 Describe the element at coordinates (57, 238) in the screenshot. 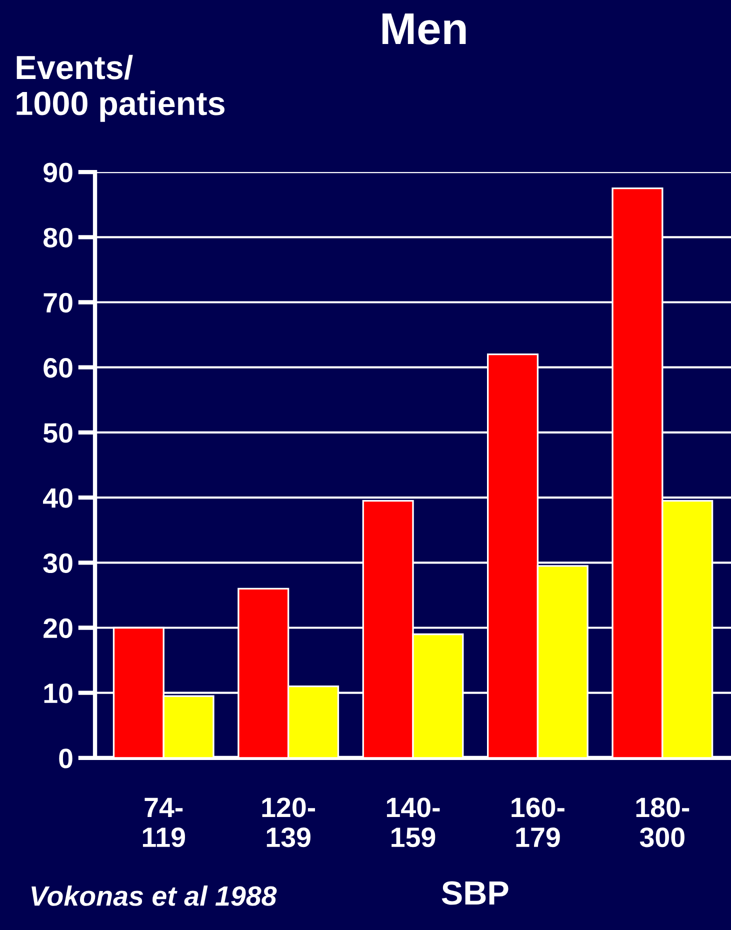

I see `y-tick-label: 80` at that location.